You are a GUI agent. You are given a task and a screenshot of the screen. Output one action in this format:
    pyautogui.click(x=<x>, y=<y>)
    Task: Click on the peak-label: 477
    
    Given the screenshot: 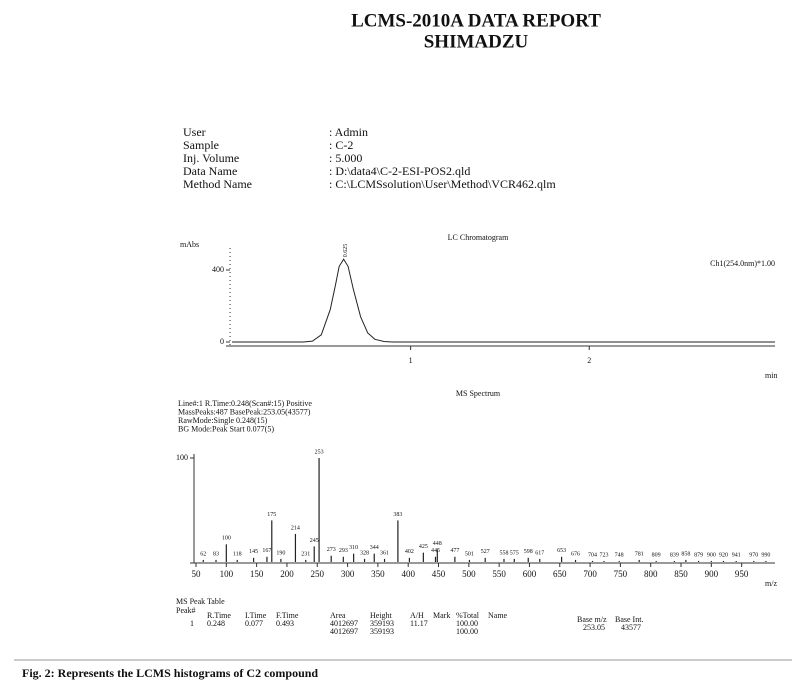 What is the action you would take?
    pyautogui.click(x=454, y=551)
    